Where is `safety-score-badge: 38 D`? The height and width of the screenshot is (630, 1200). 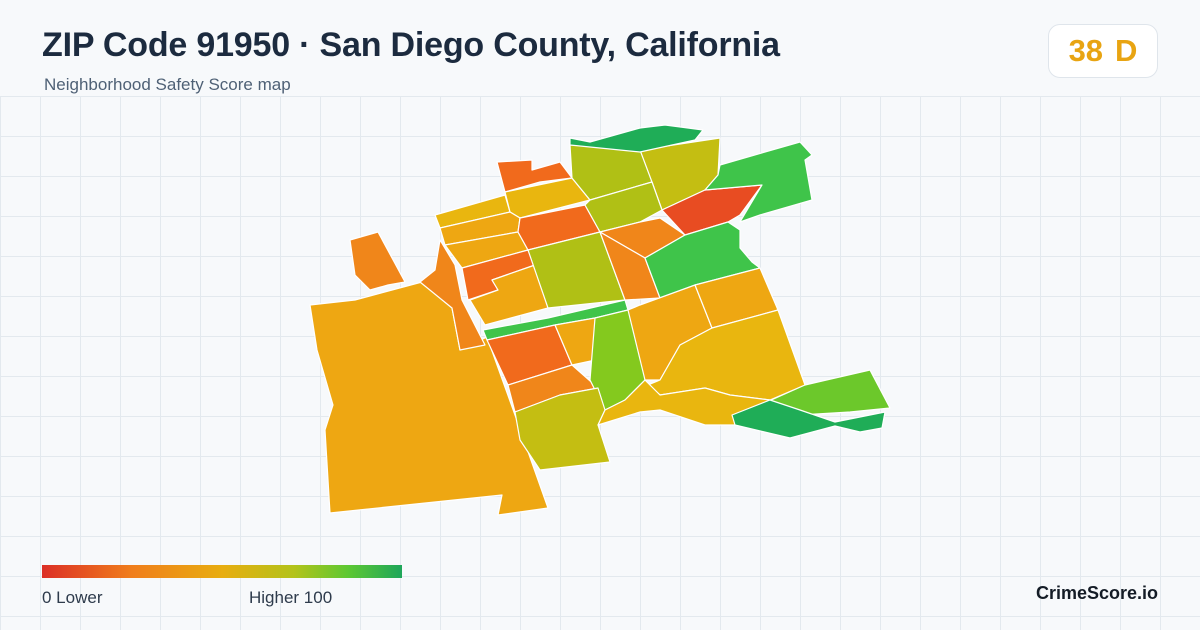
safety-score-badge: 38 D is located at coordinates (1103, 51).